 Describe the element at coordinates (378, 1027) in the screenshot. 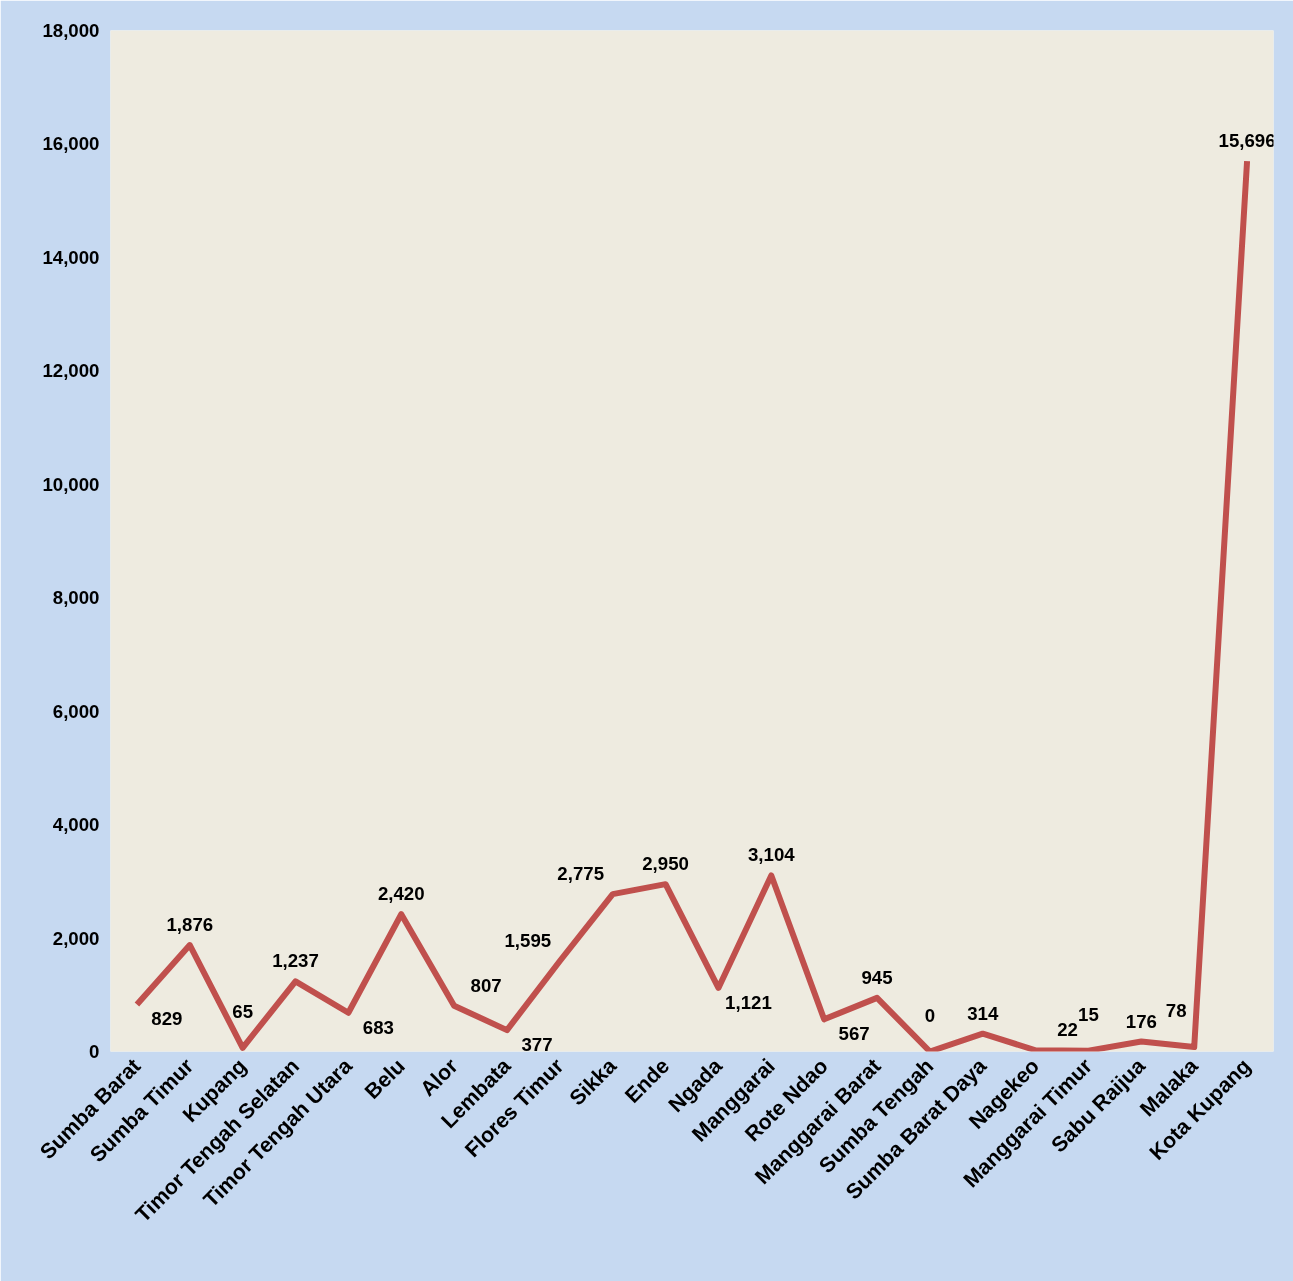

I see `data-label: 683` at that location.